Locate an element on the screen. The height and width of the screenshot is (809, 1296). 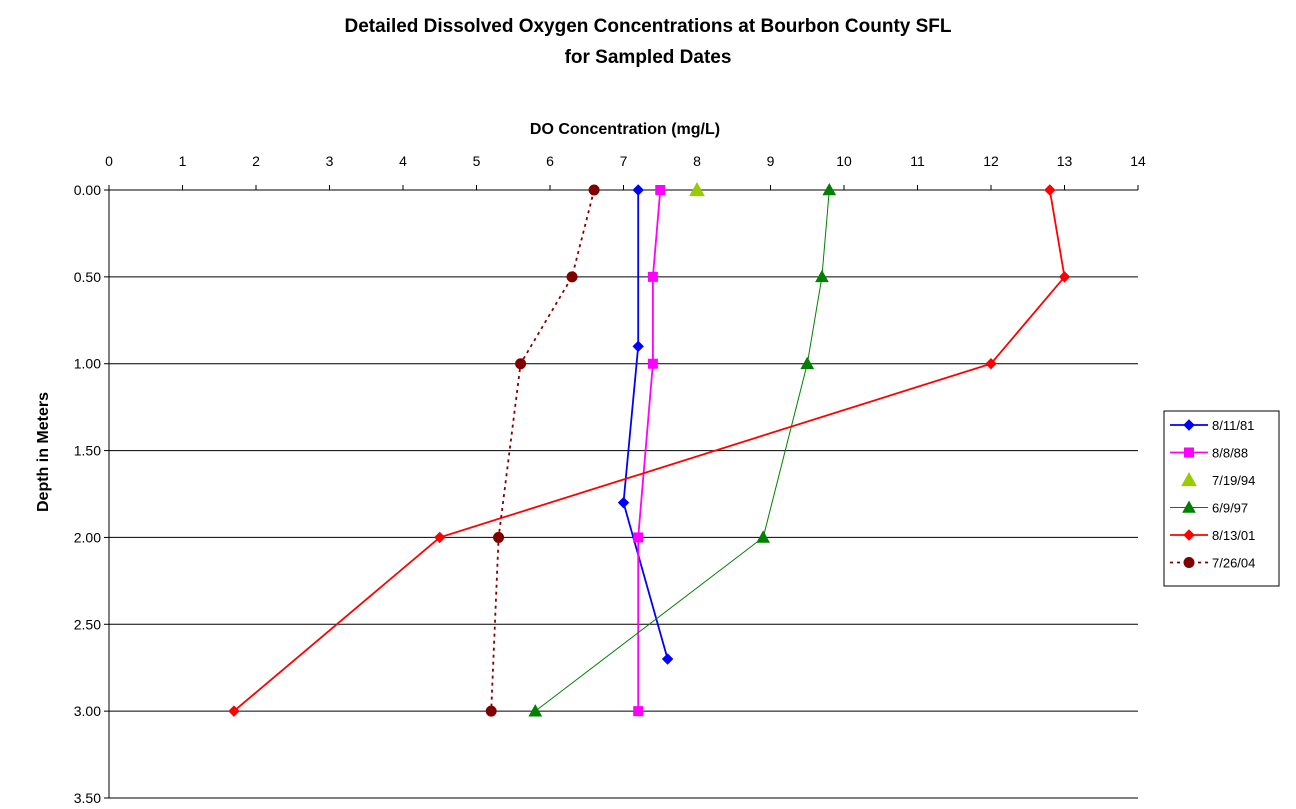
y-axis-ticks: 0.00 0.50 1.00 1.50 2.00 2.50 3.00 3.50 is located at coordinates (91, 494).